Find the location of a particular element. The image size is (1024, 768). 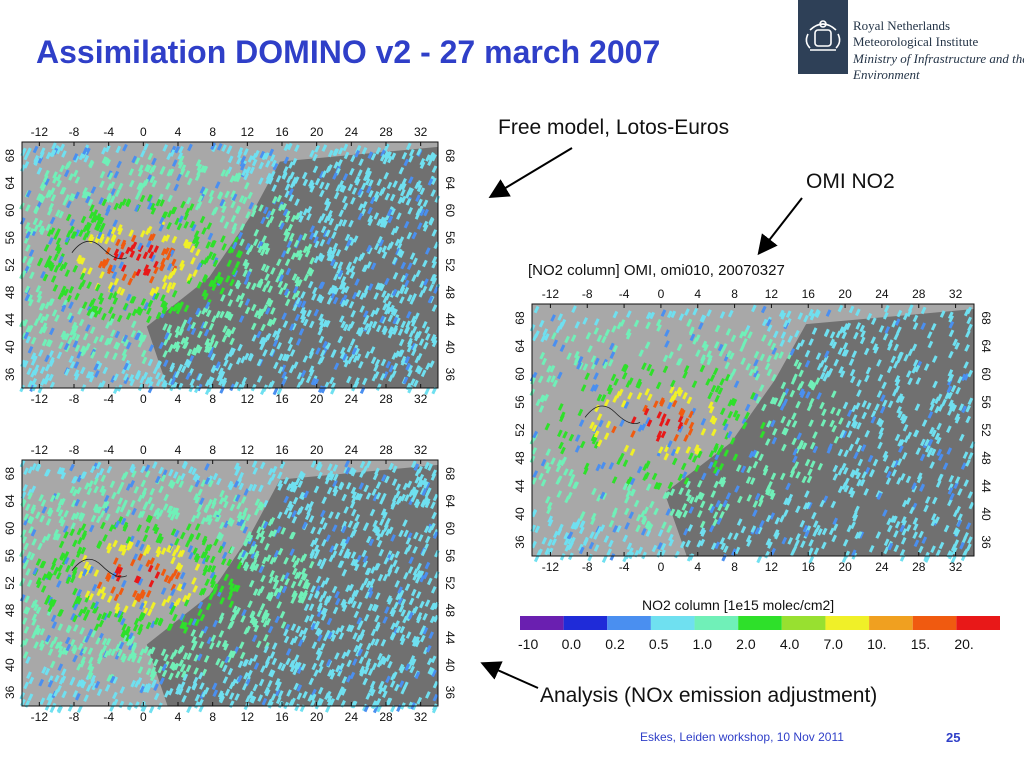

colorbar-segment is located at coordinates (629, 623).